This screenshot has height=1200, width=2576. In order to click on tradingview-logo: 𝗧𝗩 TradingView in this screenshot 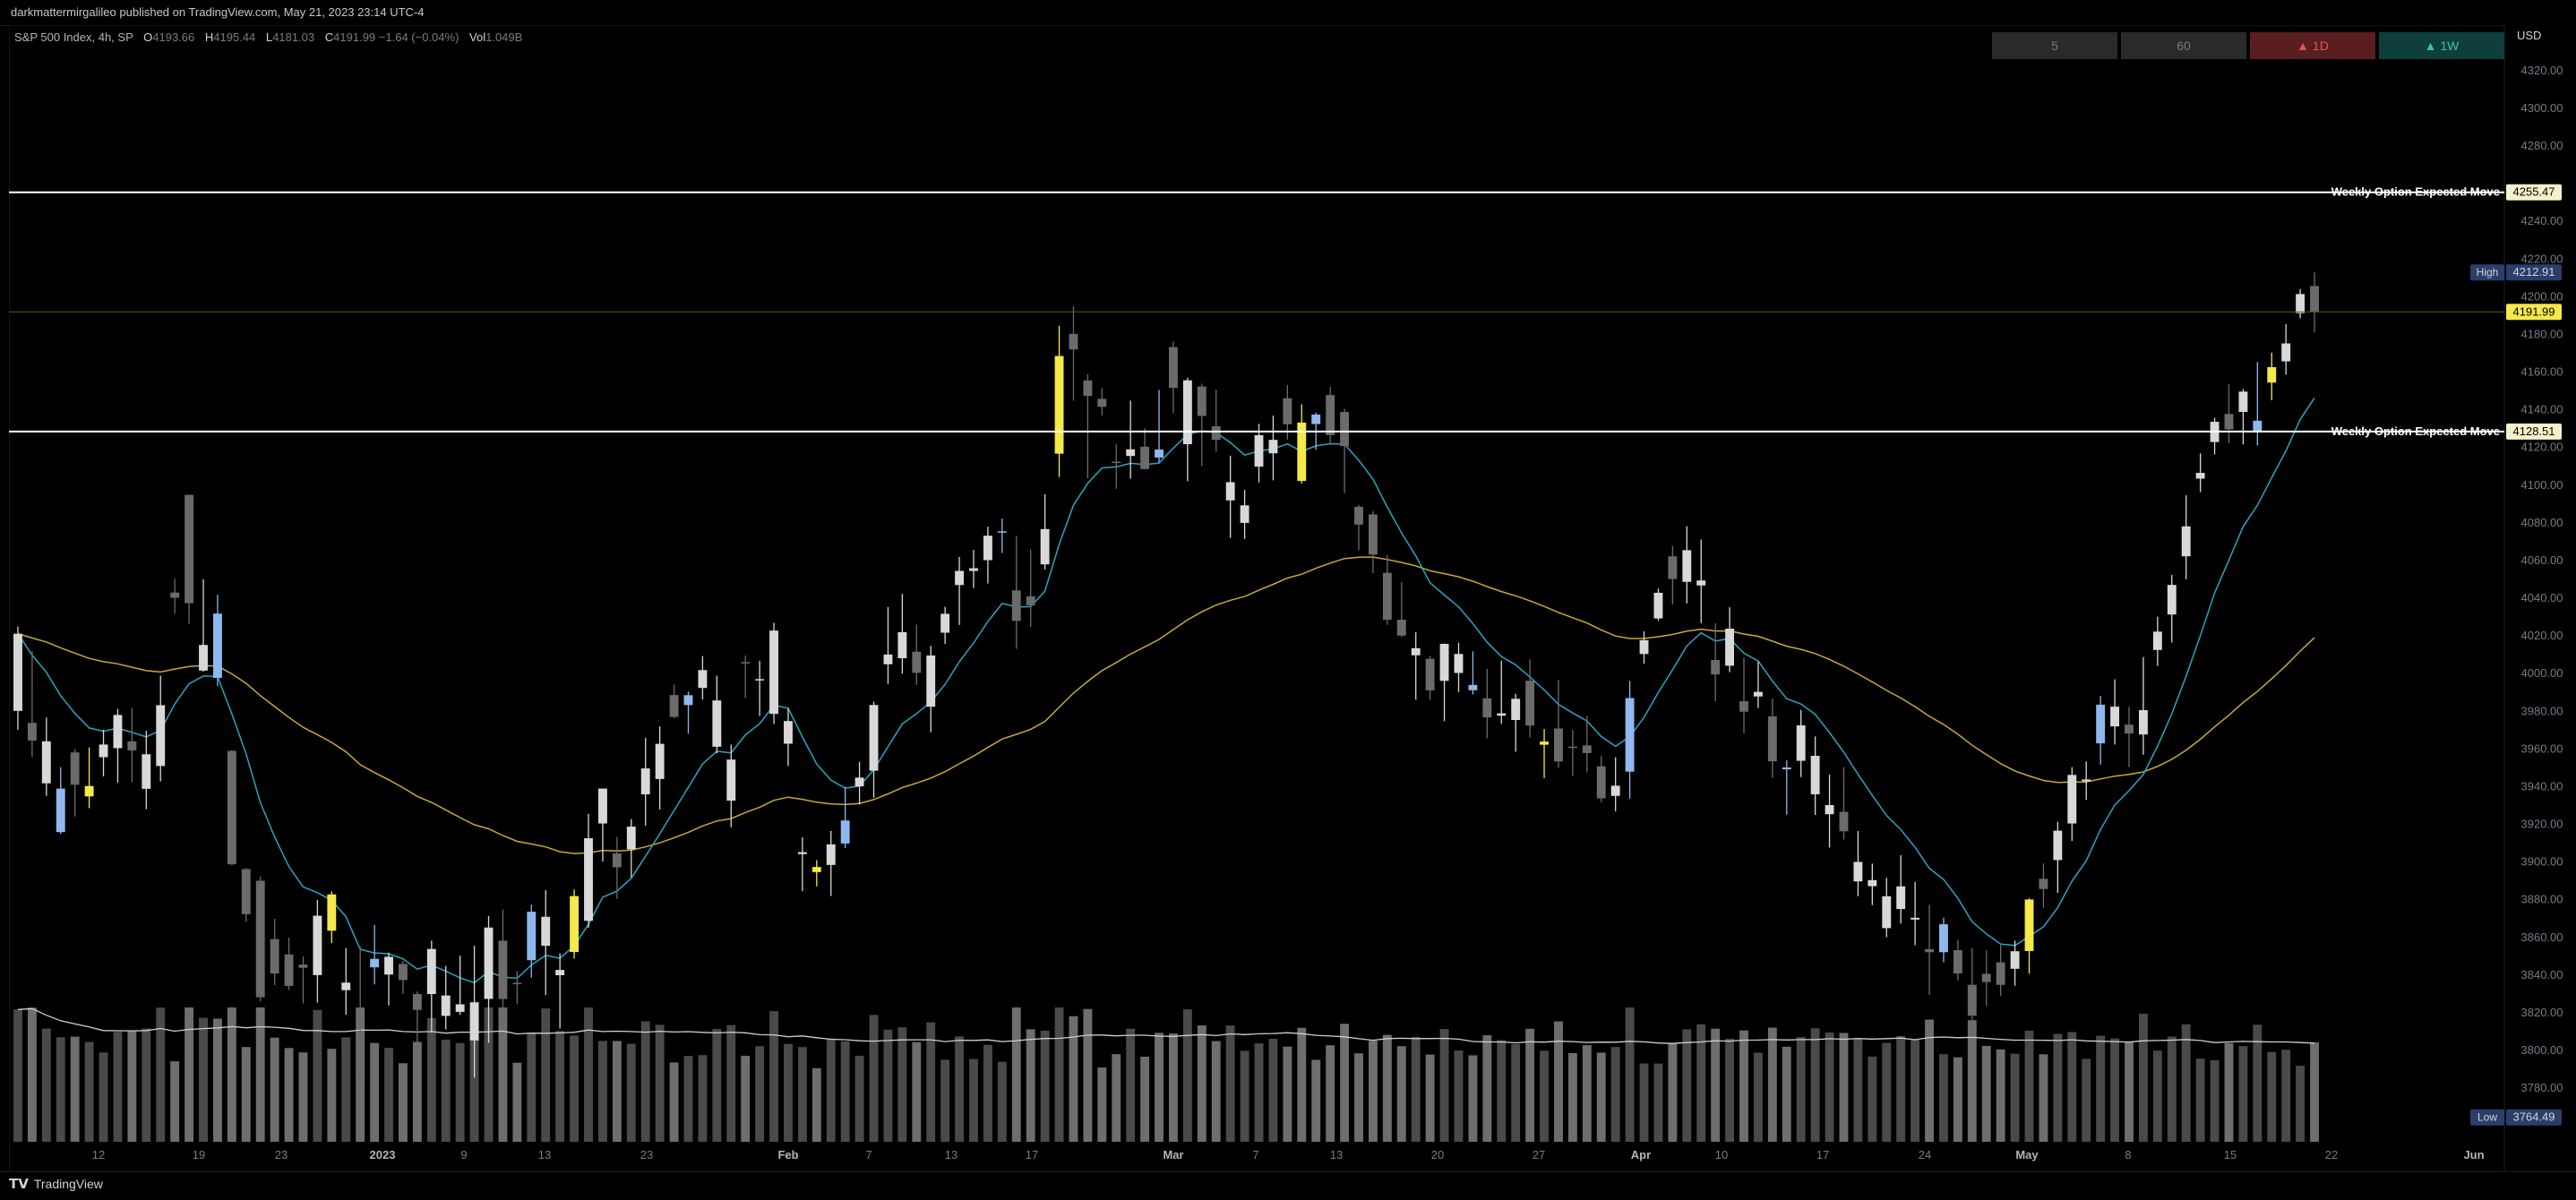, I will do `click(56, 1184)`.